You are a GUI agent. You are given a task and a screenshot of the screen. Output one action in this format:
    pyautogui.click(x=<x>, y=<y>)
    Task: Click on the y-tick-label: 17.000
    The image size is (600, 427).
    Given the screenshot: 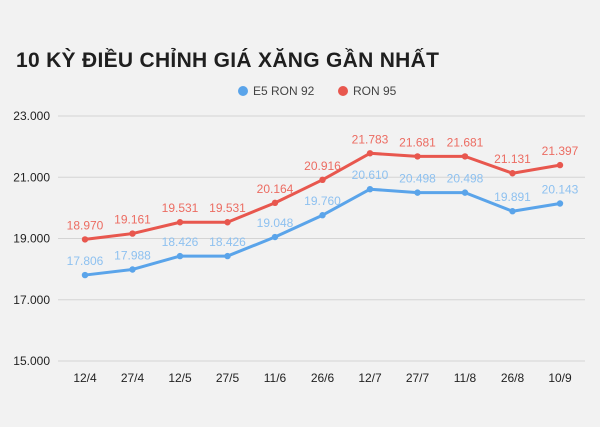 What is the action you would take?
    pyautogui.click(x=31, y=300)
    